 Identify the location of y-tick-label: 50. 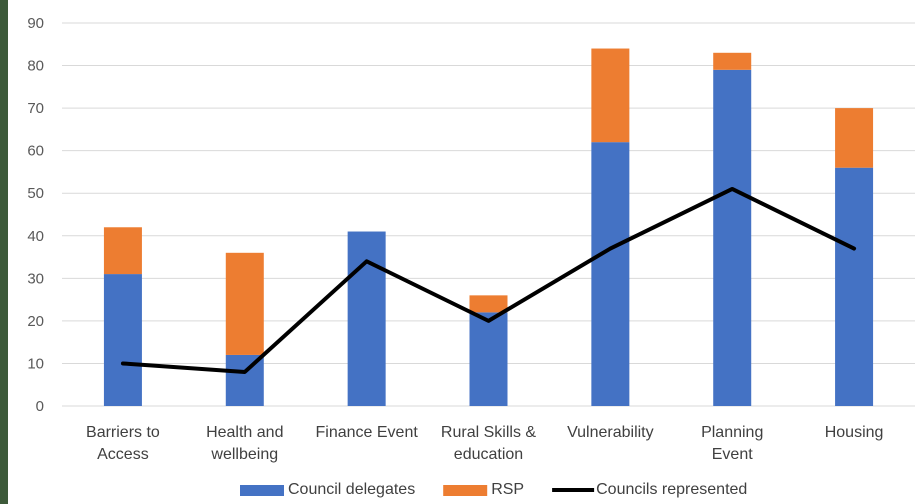
(35, 193).